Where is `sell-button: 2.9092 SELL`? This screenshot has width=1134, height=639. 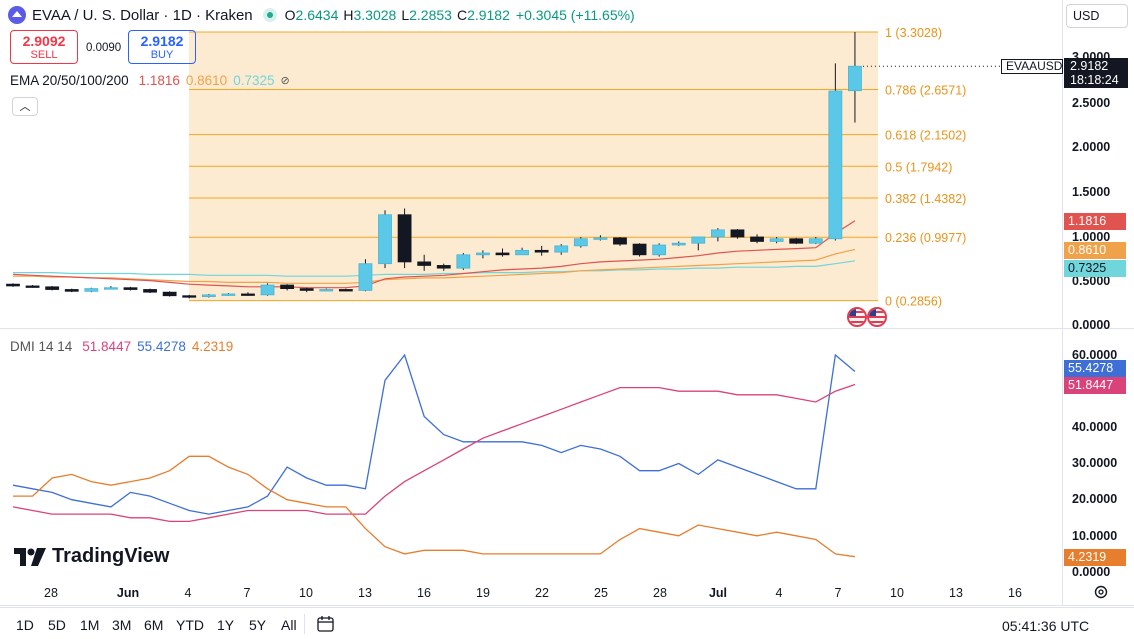
sell-button: 2.9092 SELL is located at coordinates (44, 47).